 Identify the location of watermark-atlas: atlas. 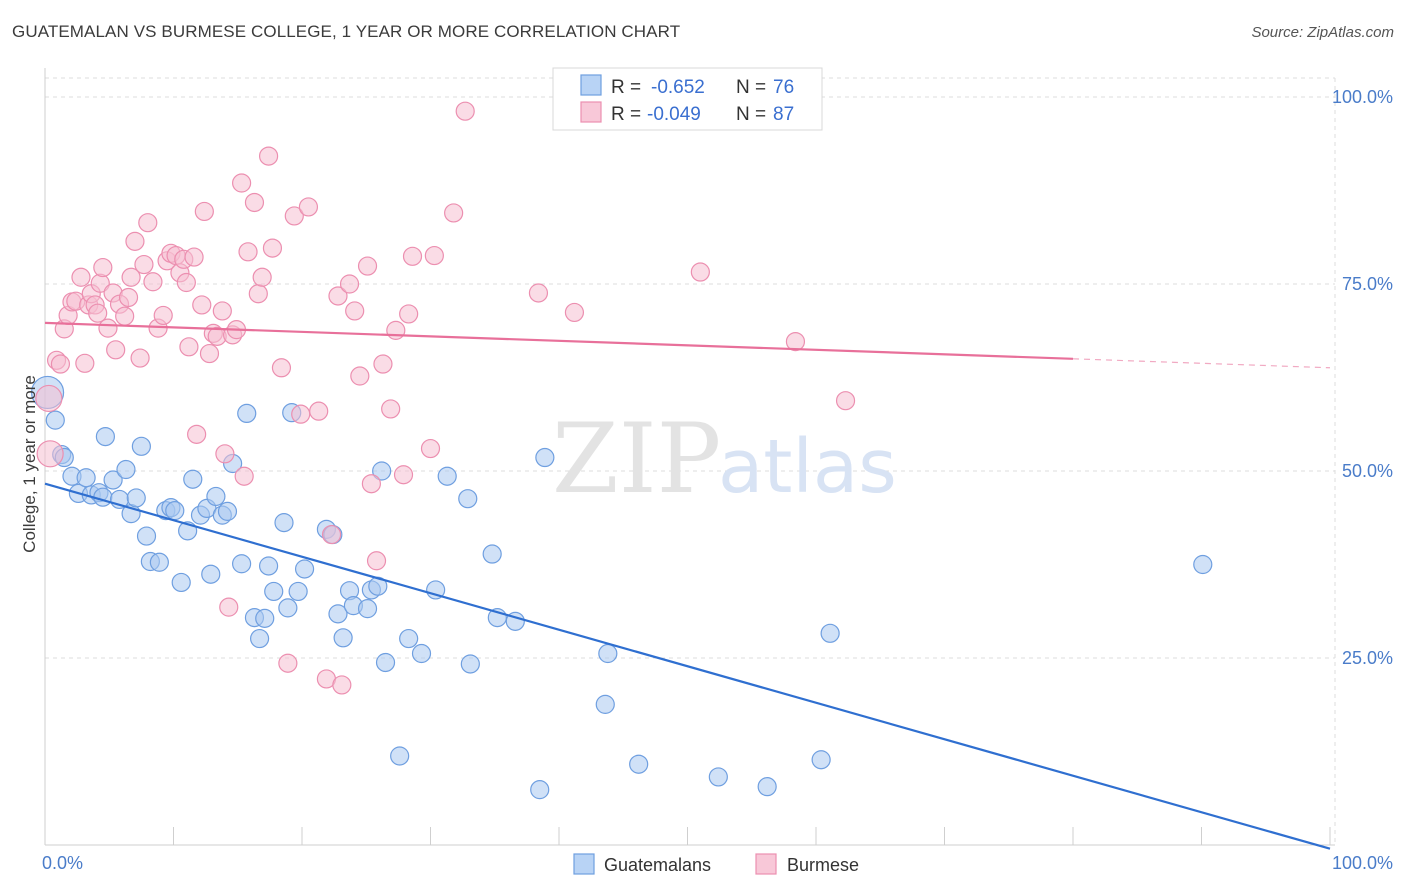
(807, 467).